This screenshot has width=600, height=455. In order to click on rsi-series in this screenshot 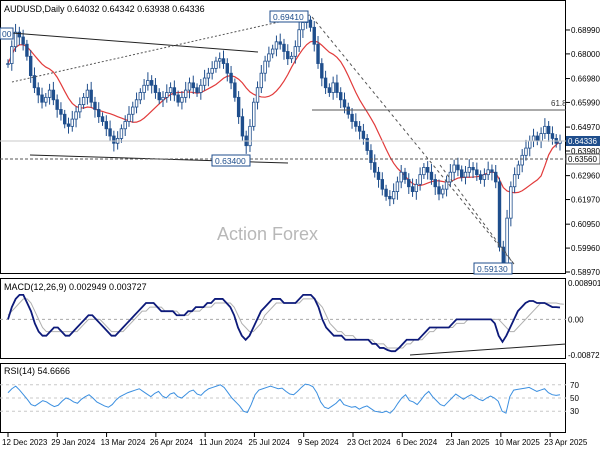, I will do `click(284, 398)`.